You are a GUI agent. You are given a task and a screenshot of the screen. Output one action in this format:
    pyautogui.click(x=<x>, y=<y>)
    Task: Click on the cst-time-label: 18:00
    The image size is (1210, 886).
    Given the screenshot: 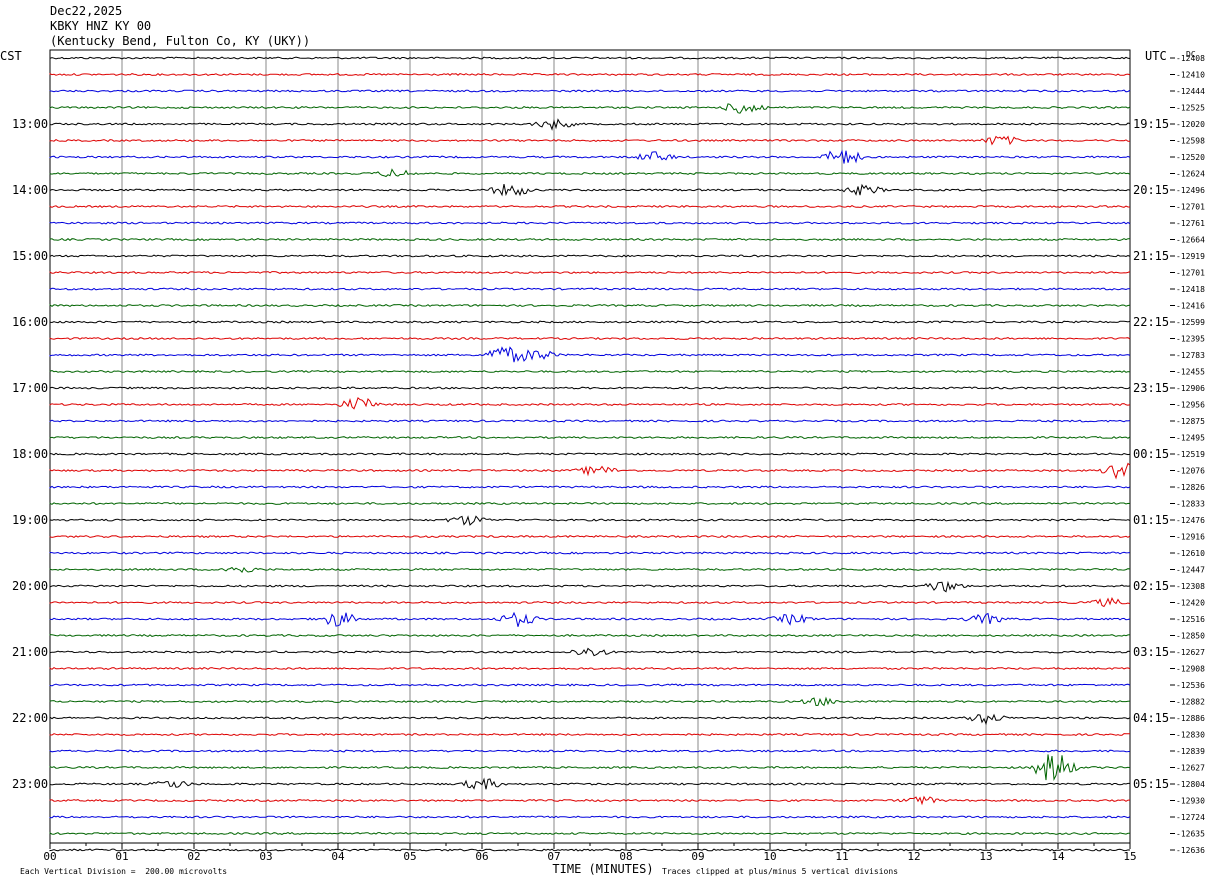 What is the action you would take?
    pyautogui.click(x=30, y=454)
    